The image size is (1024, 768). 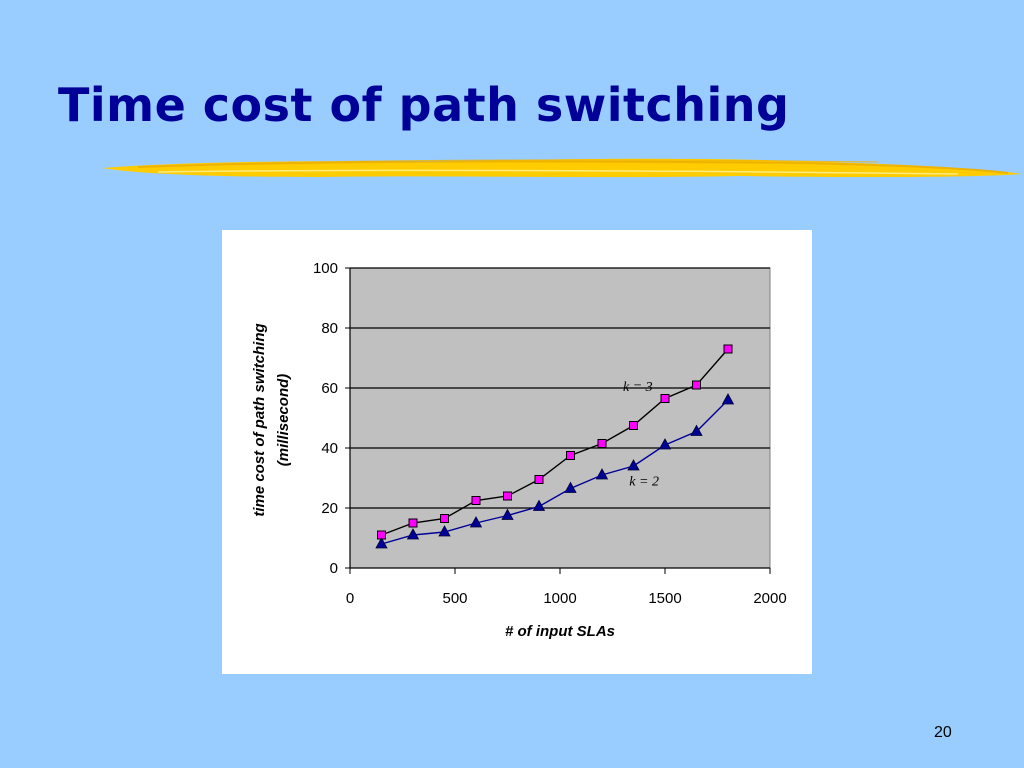 I want to click on x-tick-label-1000: 1000, so click(x=559, y=598).